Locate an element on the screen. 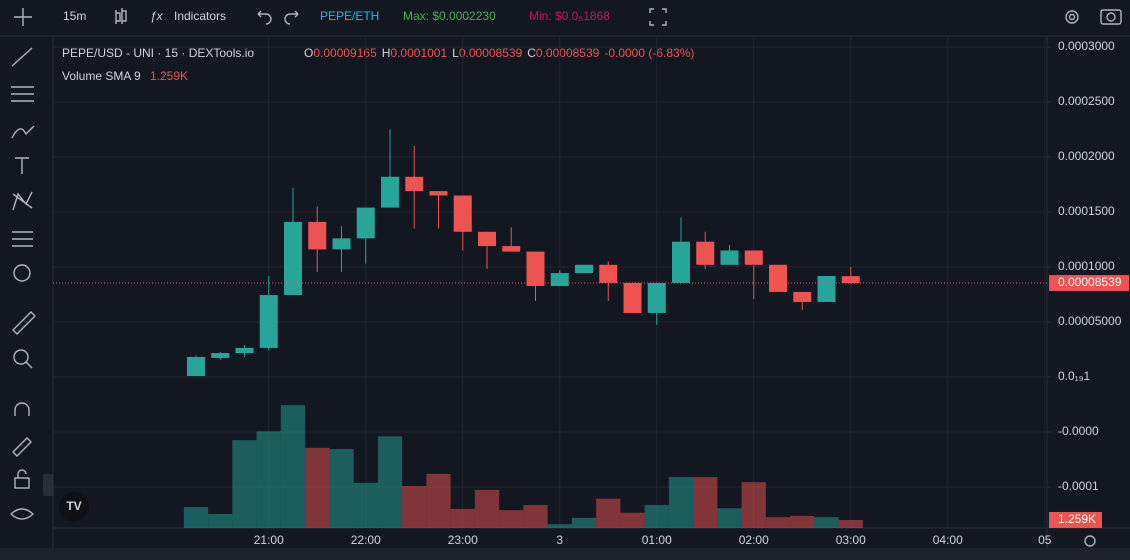 The height and width of the screenshot is (560, 1130). trend-line-tool is located at coordinates (22, 57).